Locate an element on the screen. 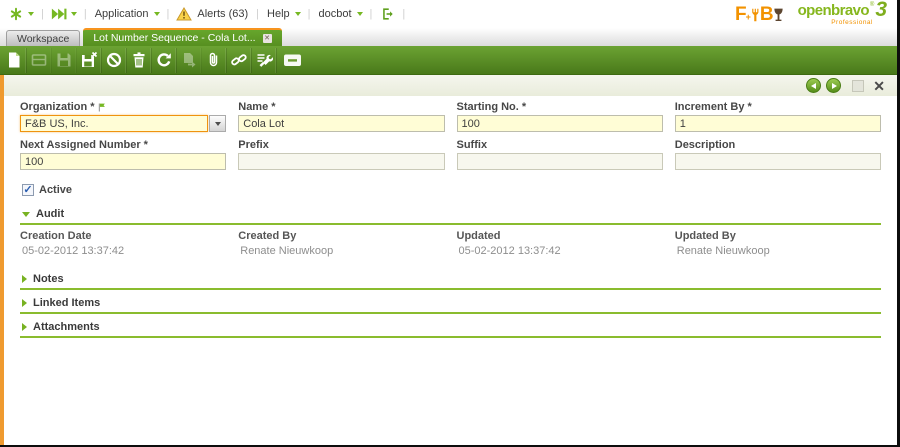 This screenshot has height=447, width=900. starting-no-input: 100 is located at coordinates (559, 123).